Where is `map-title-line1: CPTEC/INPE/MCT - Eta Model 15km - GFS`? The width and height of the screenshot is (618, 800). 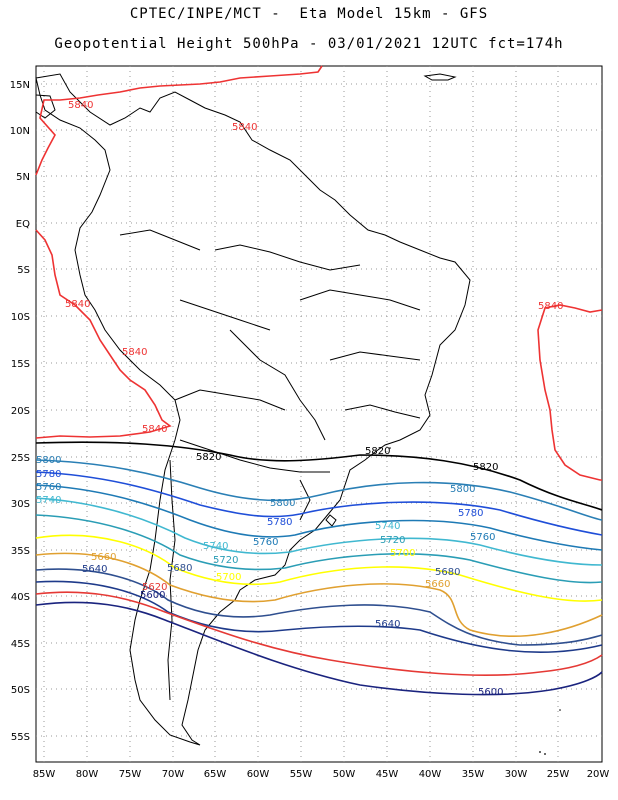
map-title-line1: CPTEC/INPE/MCT - Eta Model 15km - GFS is located at coordinates (309, 14).